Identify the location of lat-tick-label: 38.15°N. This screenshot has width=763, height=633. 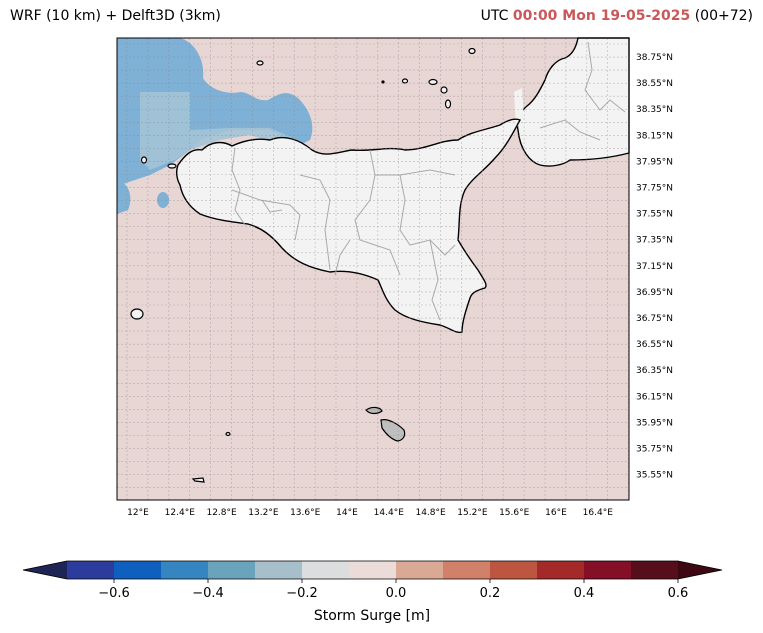
(654, 136).